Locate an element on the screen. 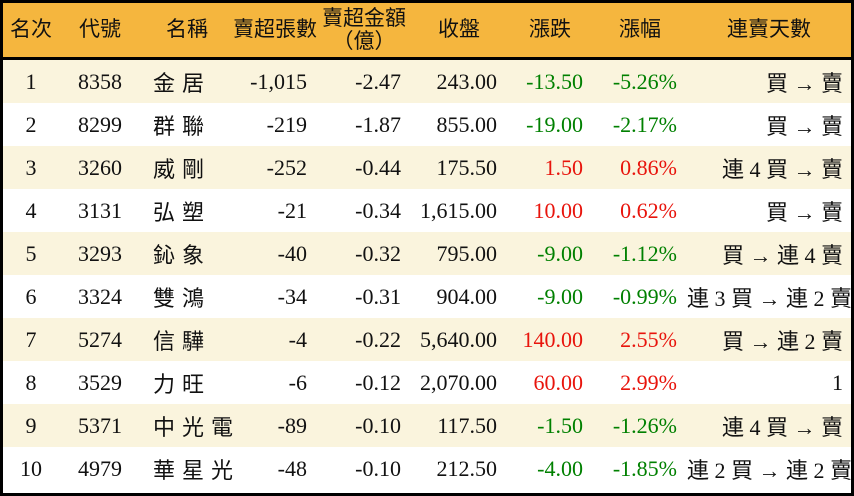  close-price-cell: 5,640.00 is located at coordinates (458, 339).